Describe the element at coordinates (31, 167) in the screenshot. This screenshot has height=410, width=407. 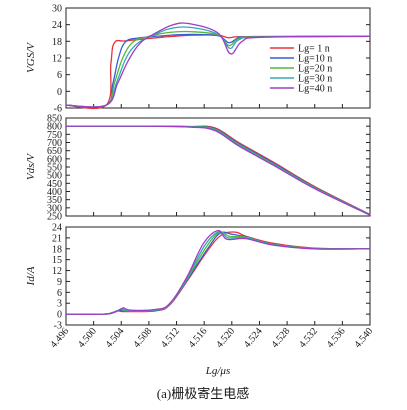
I see `panel-vds-ylabel: Vds/V` at that location.